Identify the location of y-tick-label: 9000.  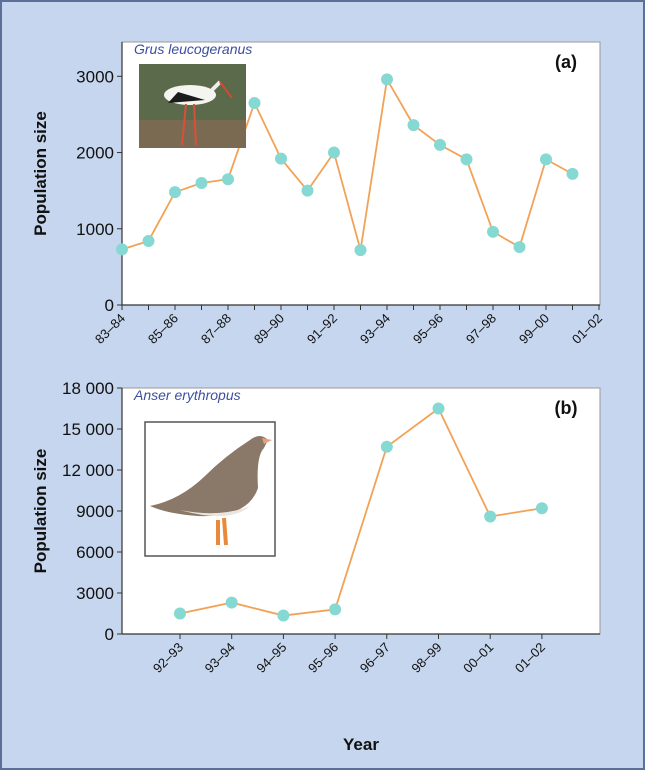
(95, 511).